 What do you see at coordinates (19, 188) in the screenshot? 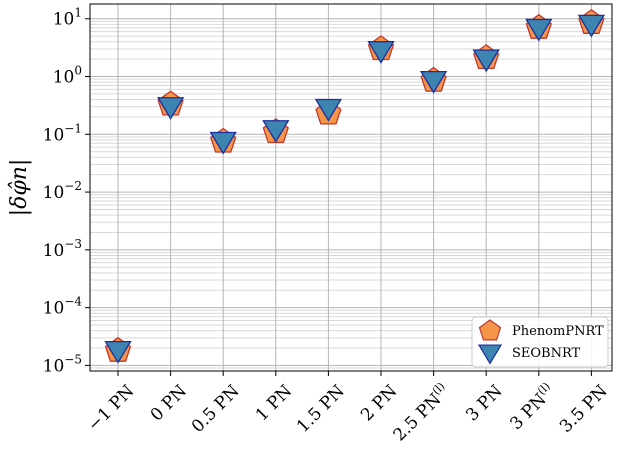
I see `y-axis-label: |δφ̂n|` at bounding box center [19, 188].